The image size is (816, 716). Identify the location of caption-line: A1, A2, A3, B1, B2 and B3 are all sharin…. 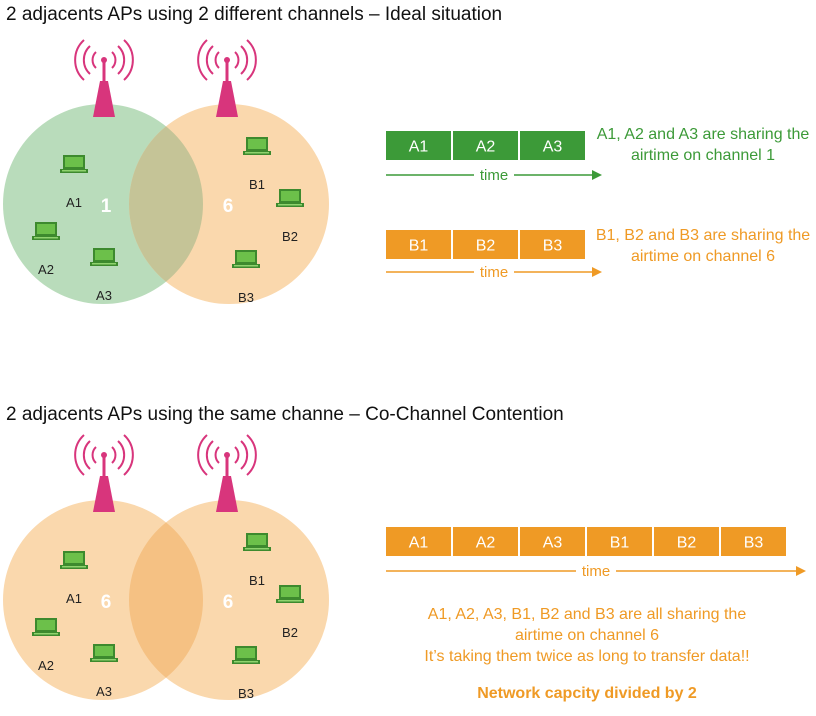
(587, 614).